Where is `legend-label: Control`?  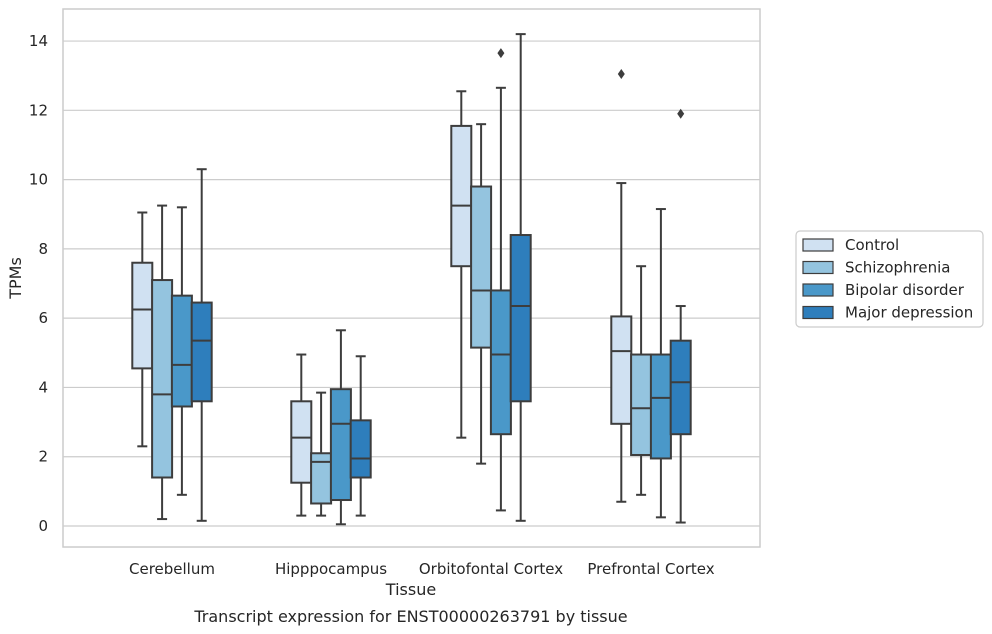 legend-label: Control is located at coordinates (872, 245).